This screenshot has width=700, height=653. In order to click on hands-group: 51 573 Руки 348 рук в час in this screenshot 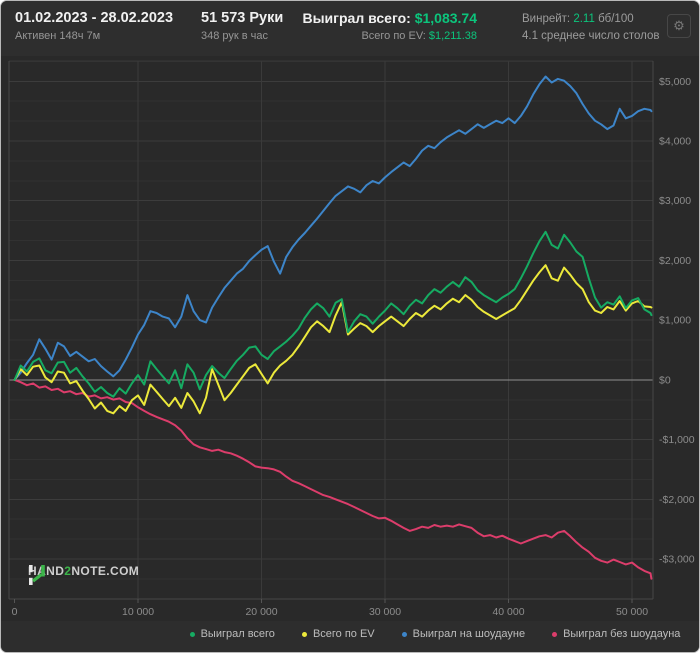, I will do `click(242, 26)`.